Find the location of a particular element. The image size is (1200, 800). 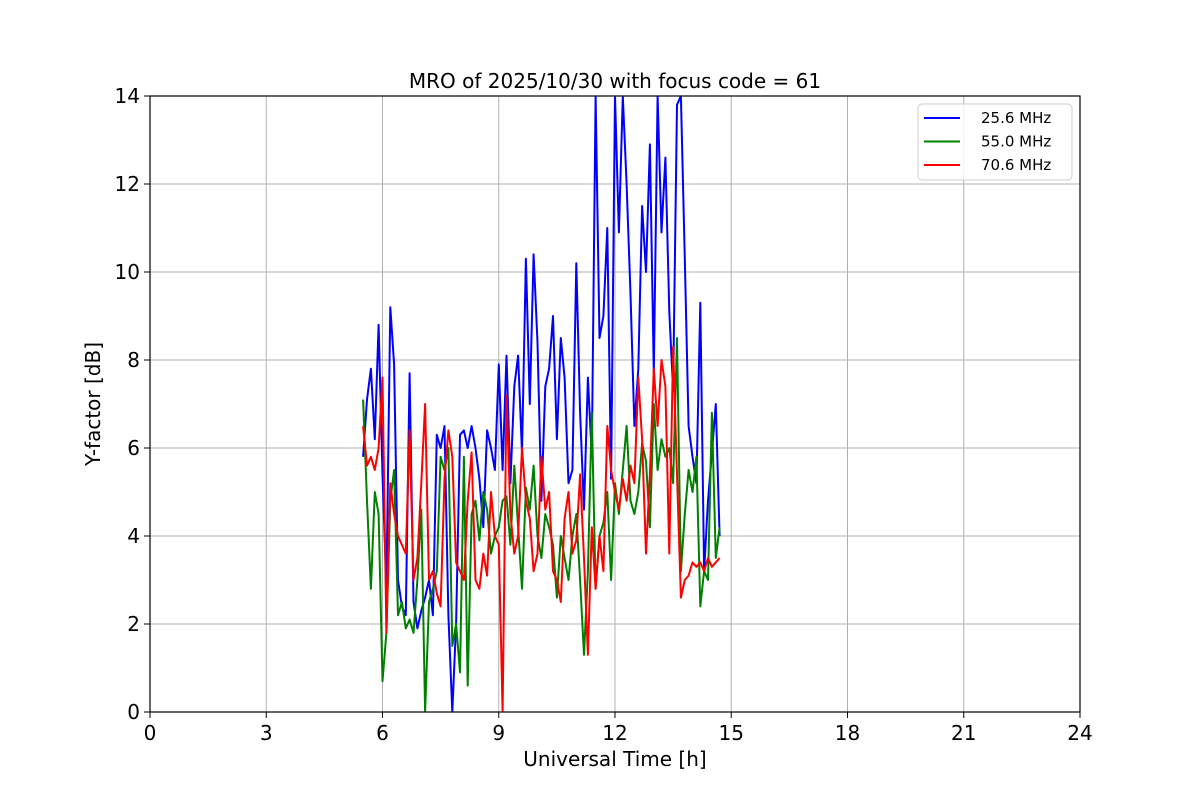

legend-box is located at coordinates (995, 142).